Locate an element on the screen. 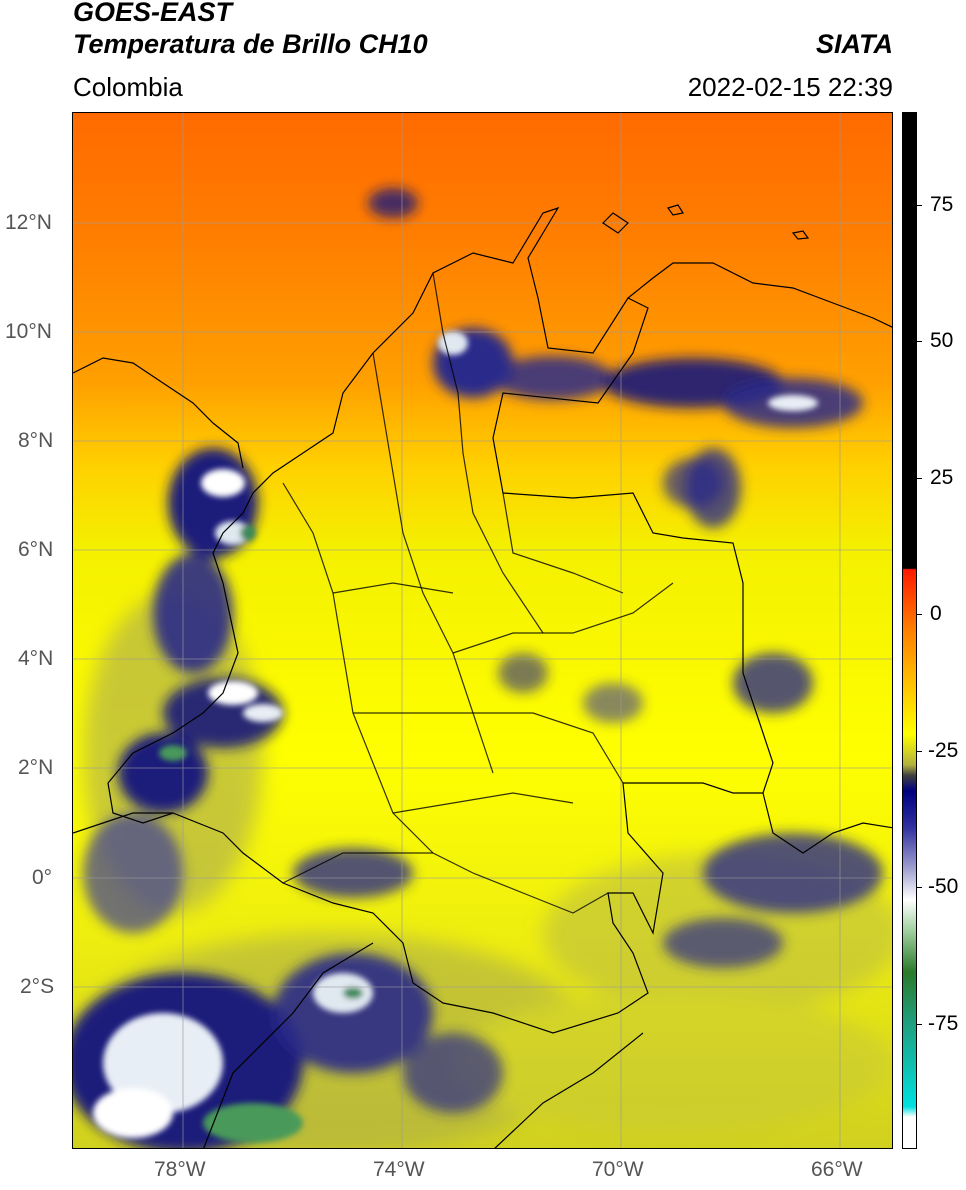 The height and width of the screenshot is (1190, 966). cb-label-50: 50 is located at coordinates (942, 340).